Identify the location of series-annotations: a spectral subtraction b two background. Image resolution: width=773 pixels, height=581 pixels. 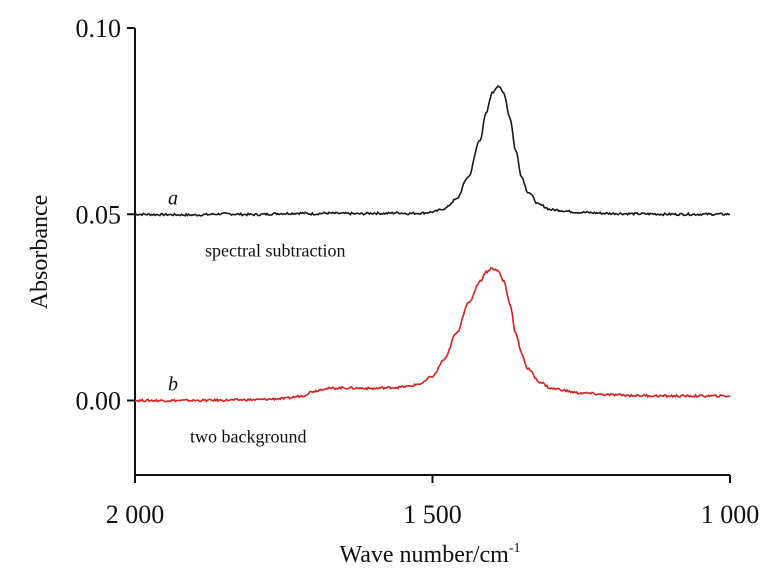
(256, 316).